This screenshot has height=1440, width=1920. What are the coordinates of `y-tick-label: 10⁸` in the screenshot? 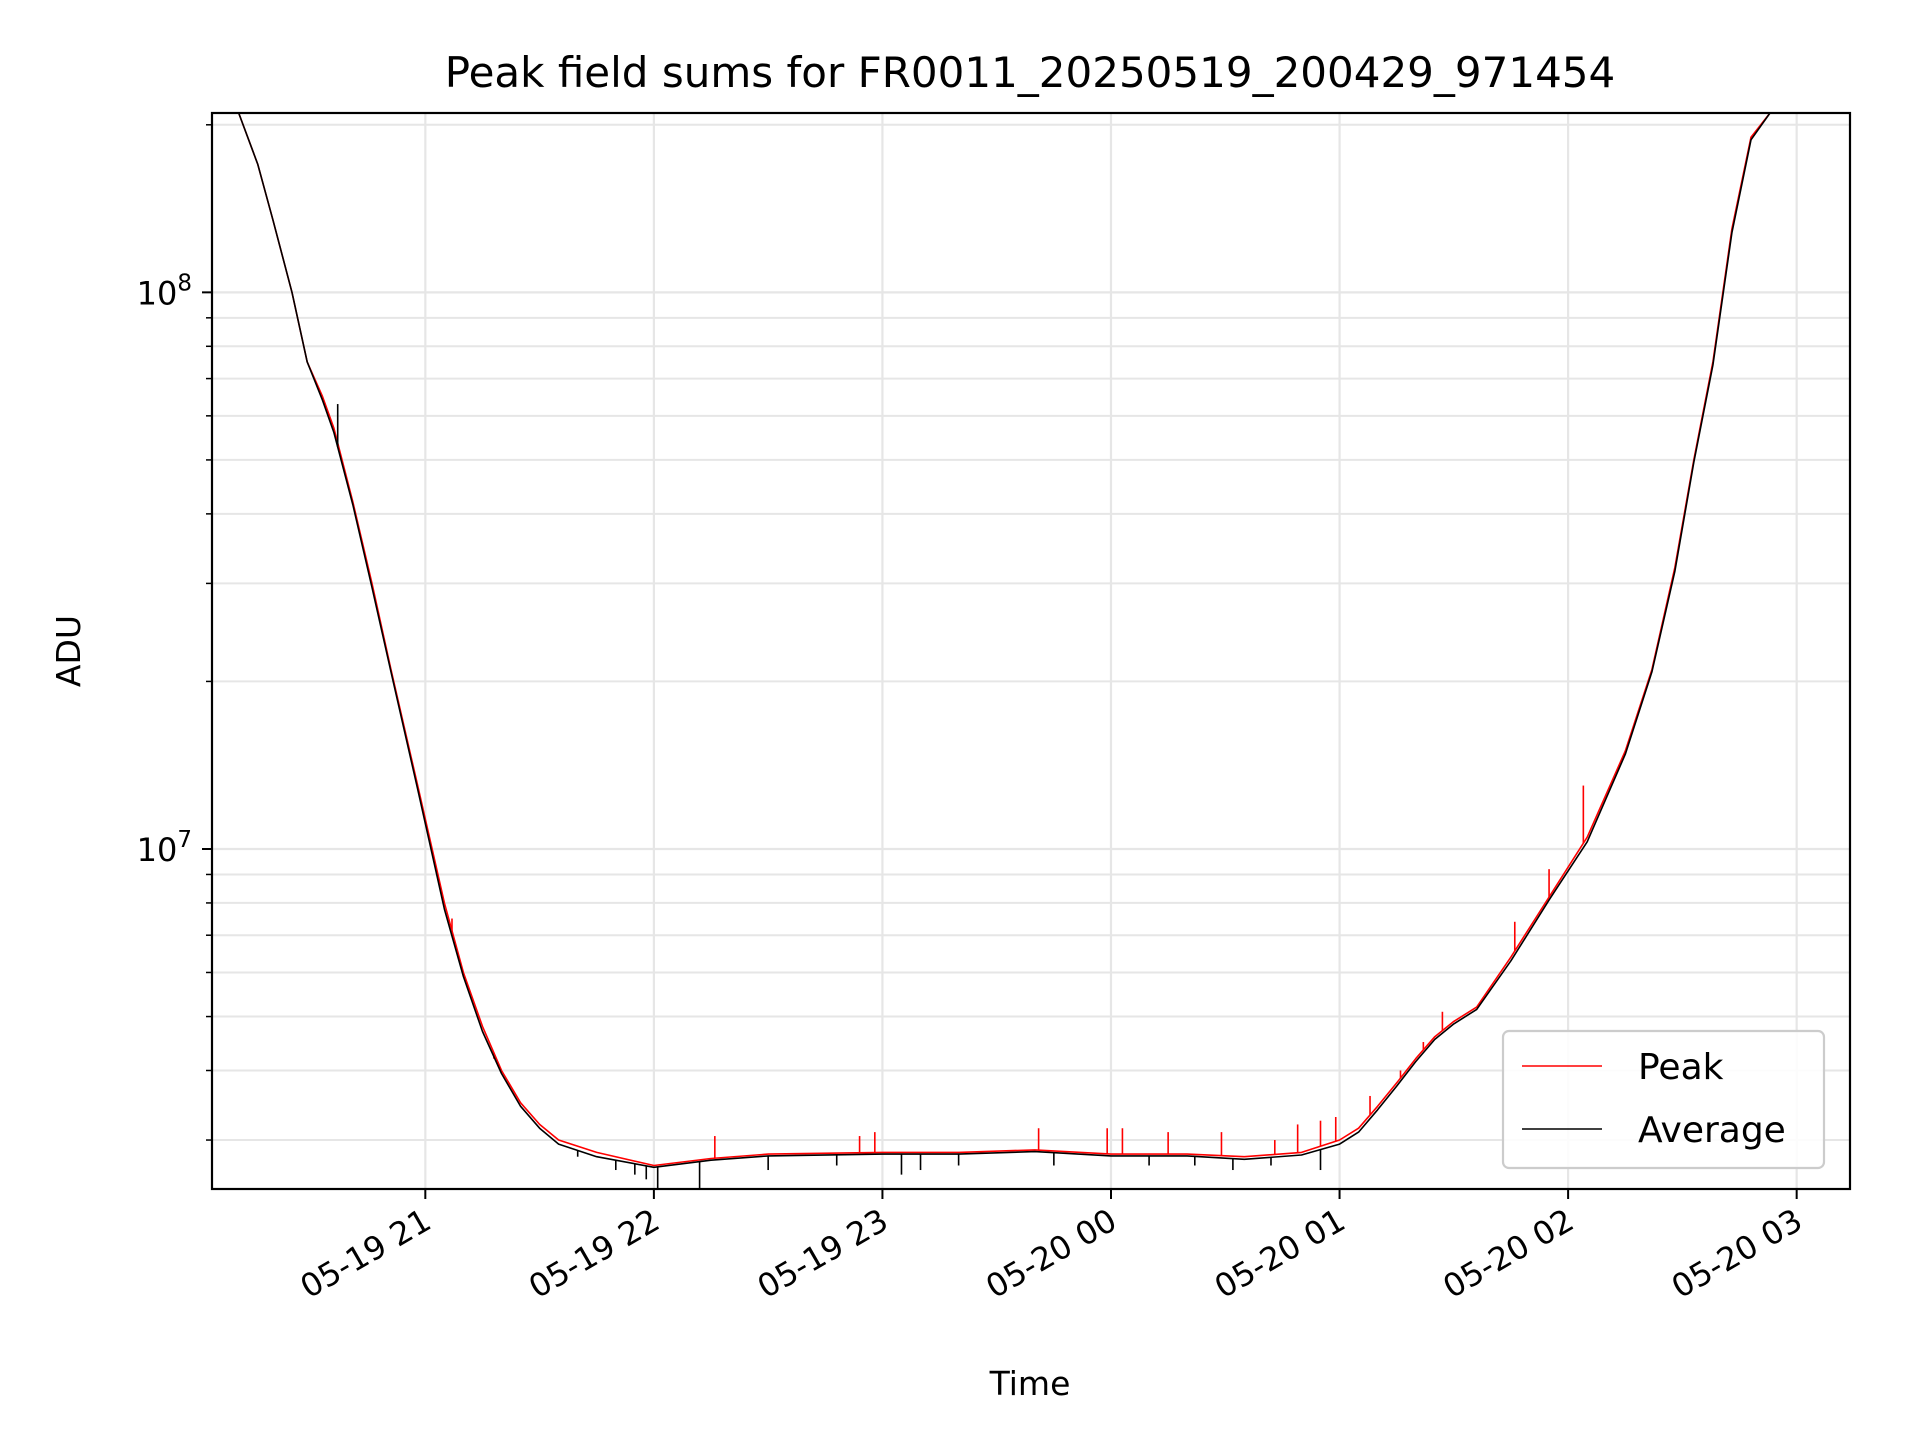 It's located at (164, 291).